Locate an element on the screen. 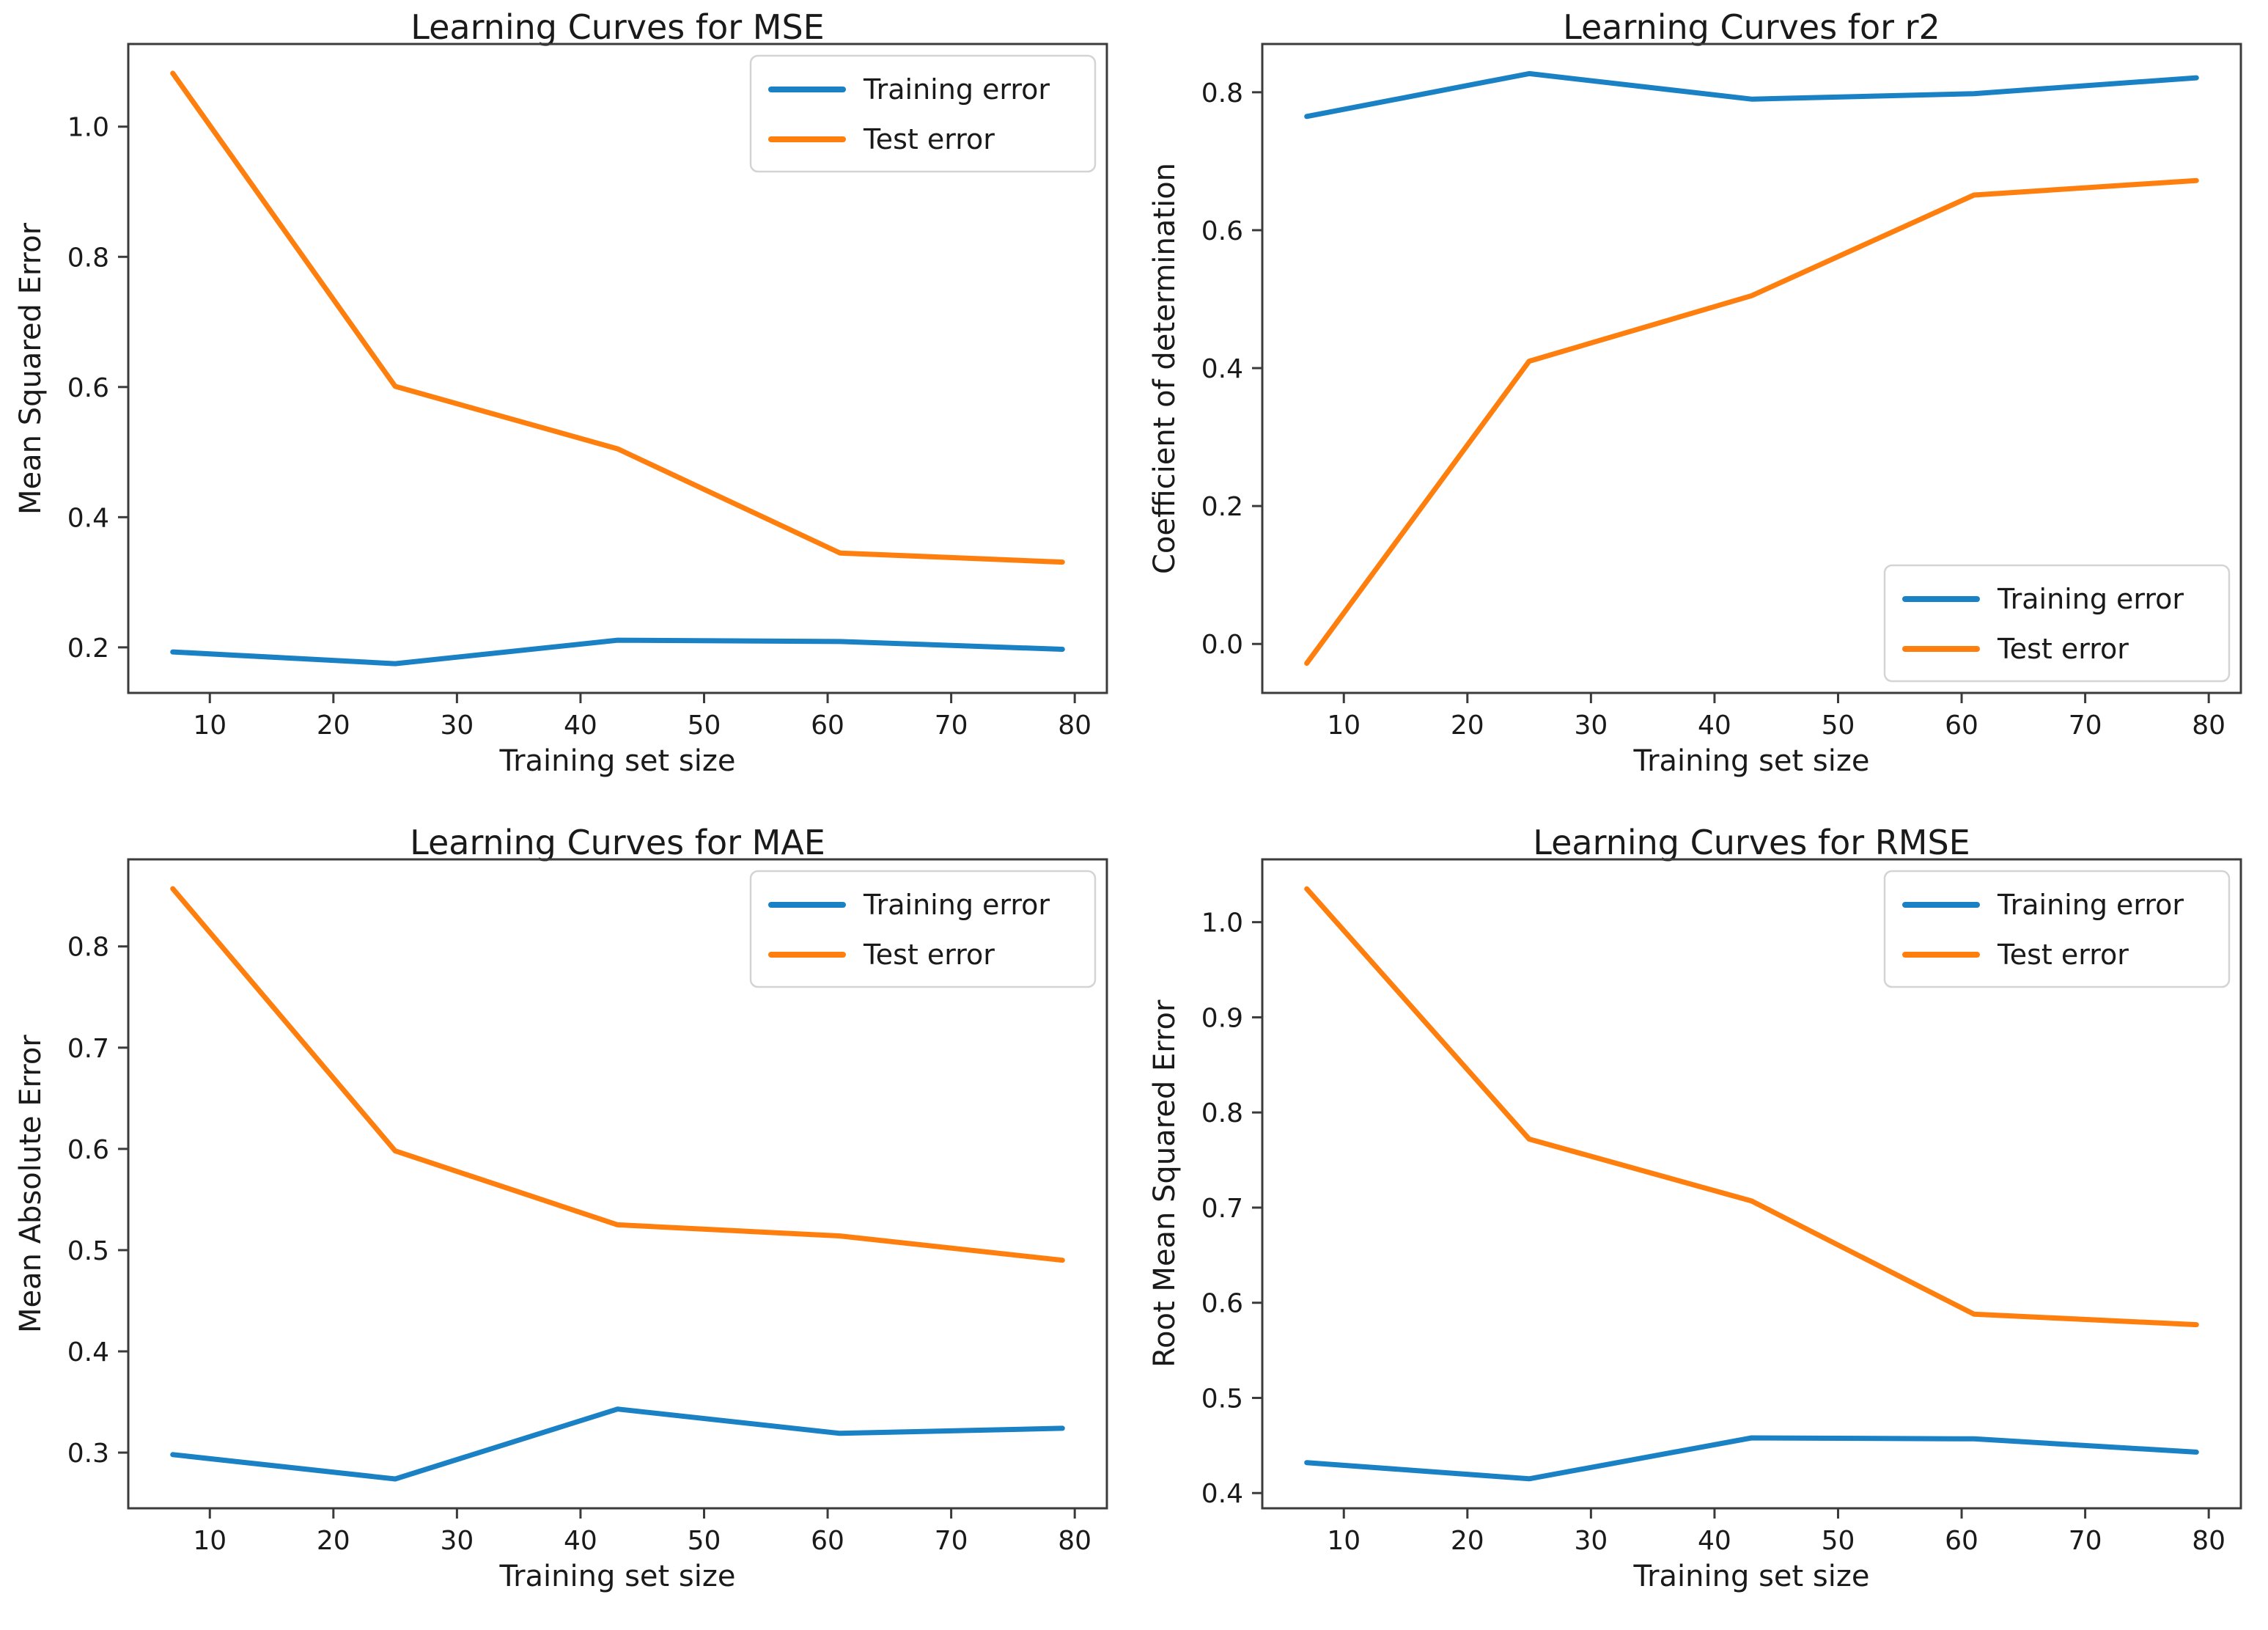 The height and width of the screenshot is (1630, 2268). x-axis-label-r2: Training set size is located at coordinates (1751, 761).